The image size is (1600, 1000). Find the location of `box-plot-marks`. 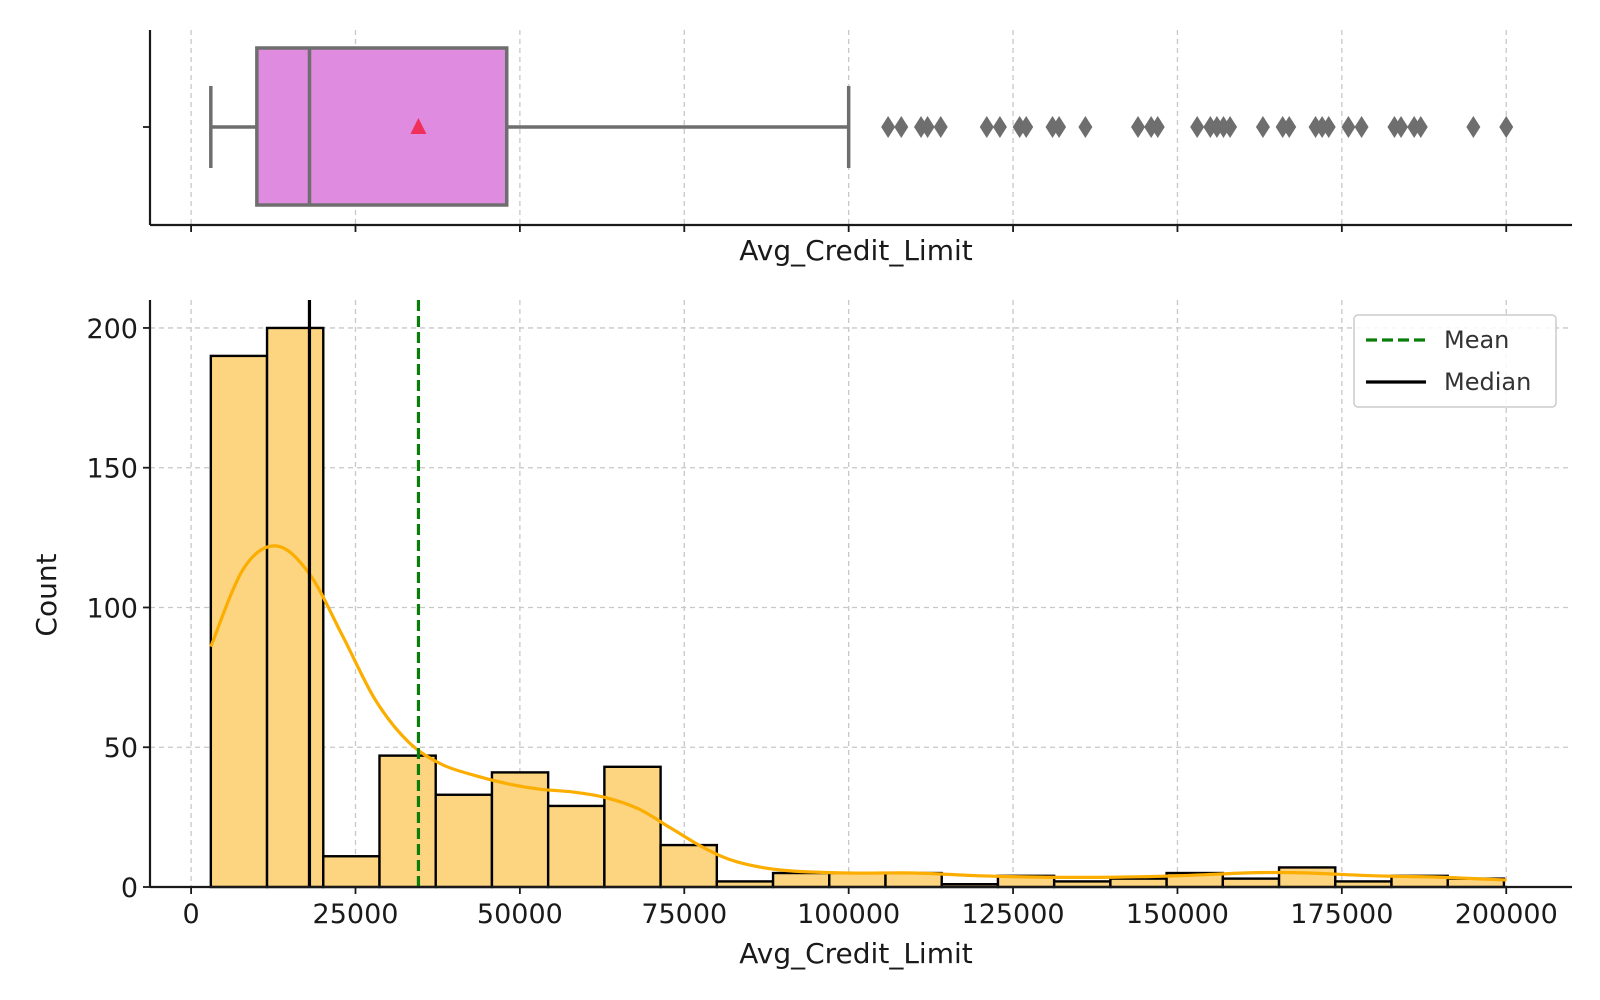

box-plot-marks is located at coordinates (861, 126).